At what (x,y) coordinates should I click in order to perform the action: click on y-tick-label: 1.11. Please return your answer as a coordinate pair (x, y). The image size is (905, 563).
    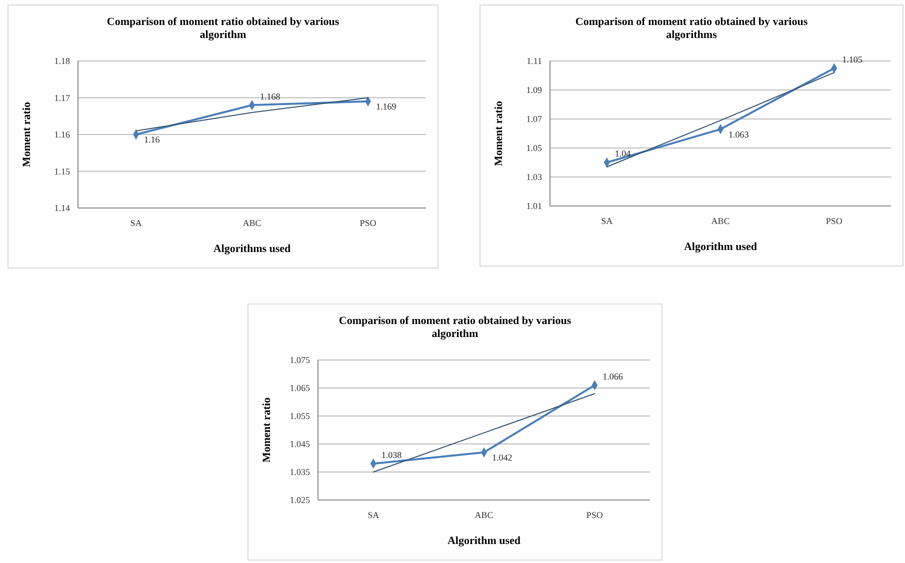
    Looking at the image, I should click on (534, 61).